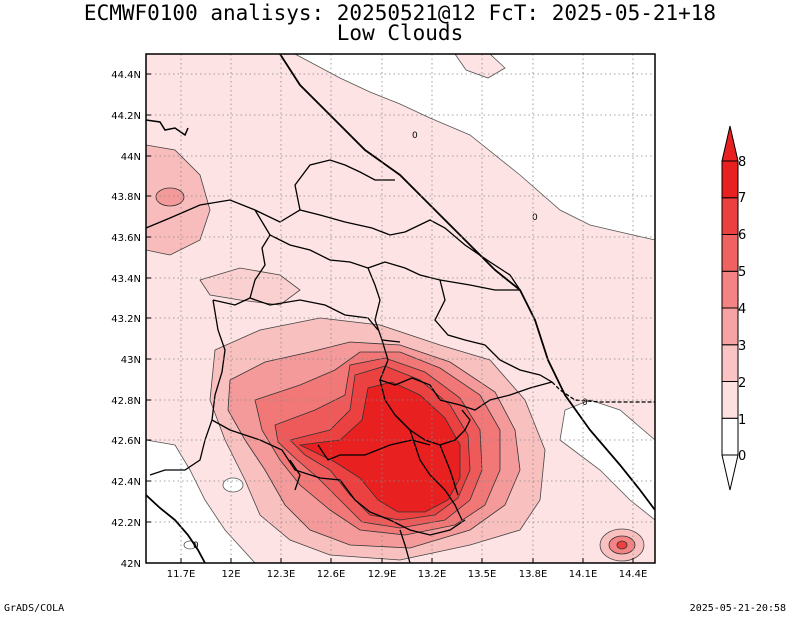 Image resolution: width=800 pixels, height=618 pixels. I want to click on contour-0-region-sw, so click(201, 501).